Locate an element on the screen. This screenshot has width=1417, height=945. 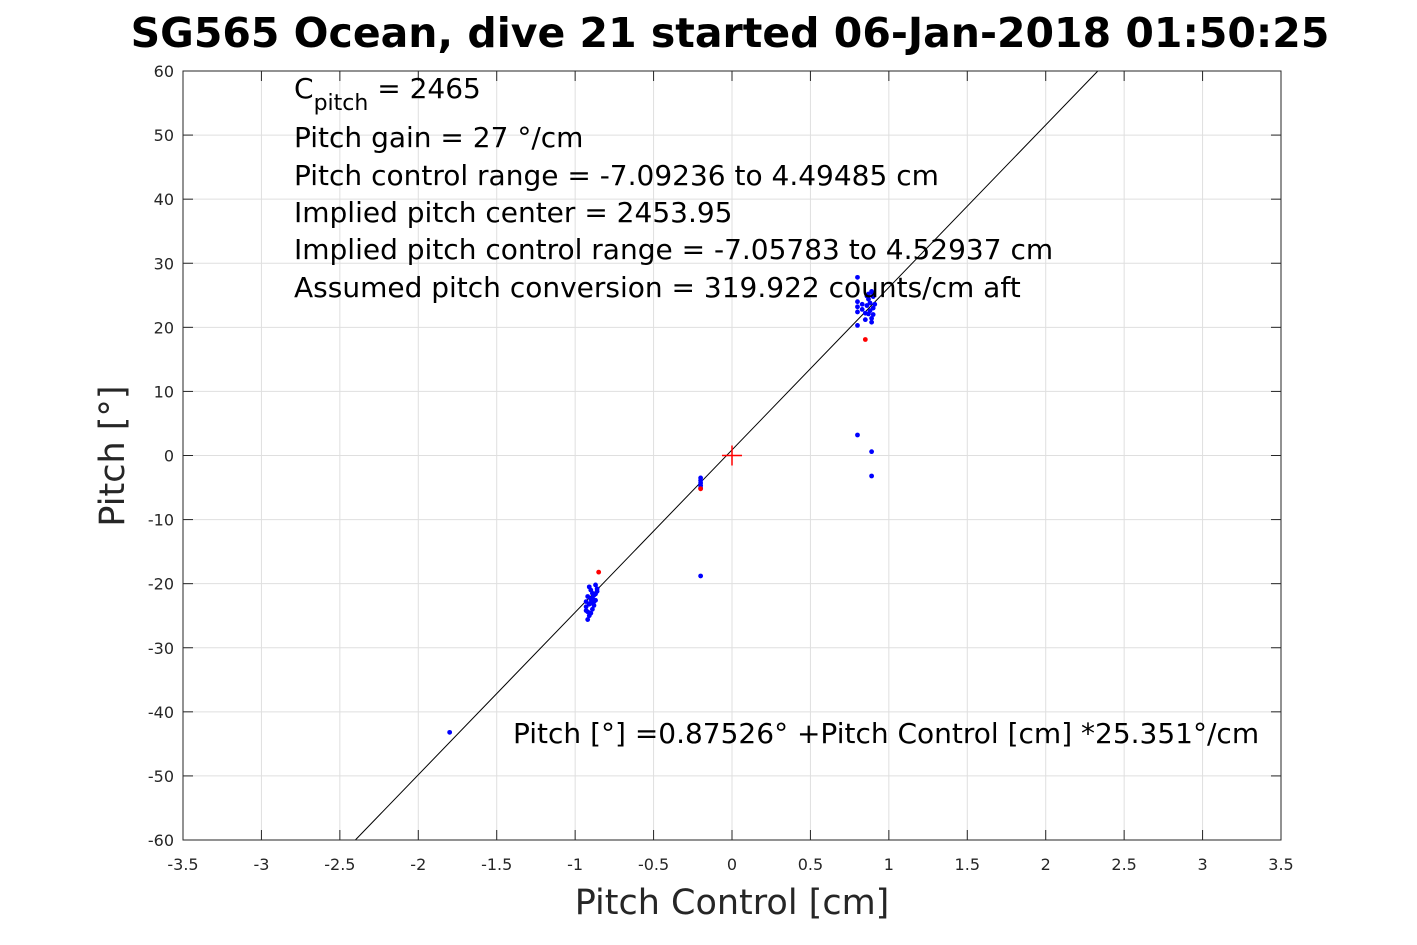
y-tick-label: 30 is located at coordinates (164, 263).